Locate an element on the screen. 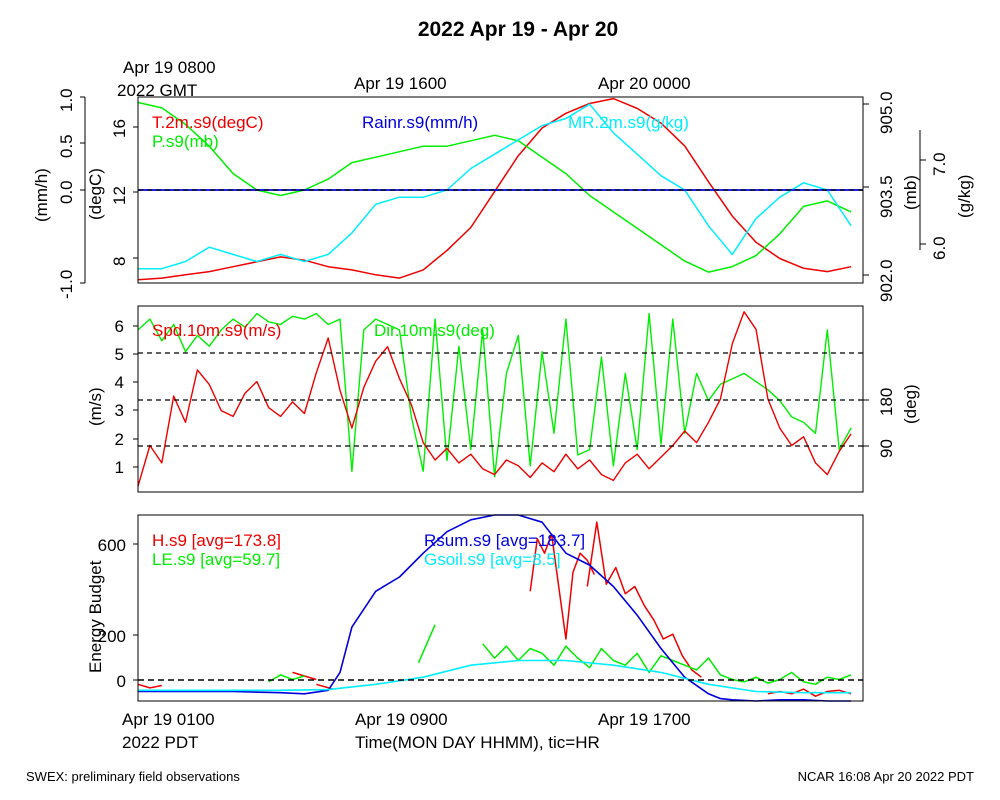 This screenshot has height=800, width=1000. rain-tick-label-0.5: 0.5 is located at coordinates (66, 146).